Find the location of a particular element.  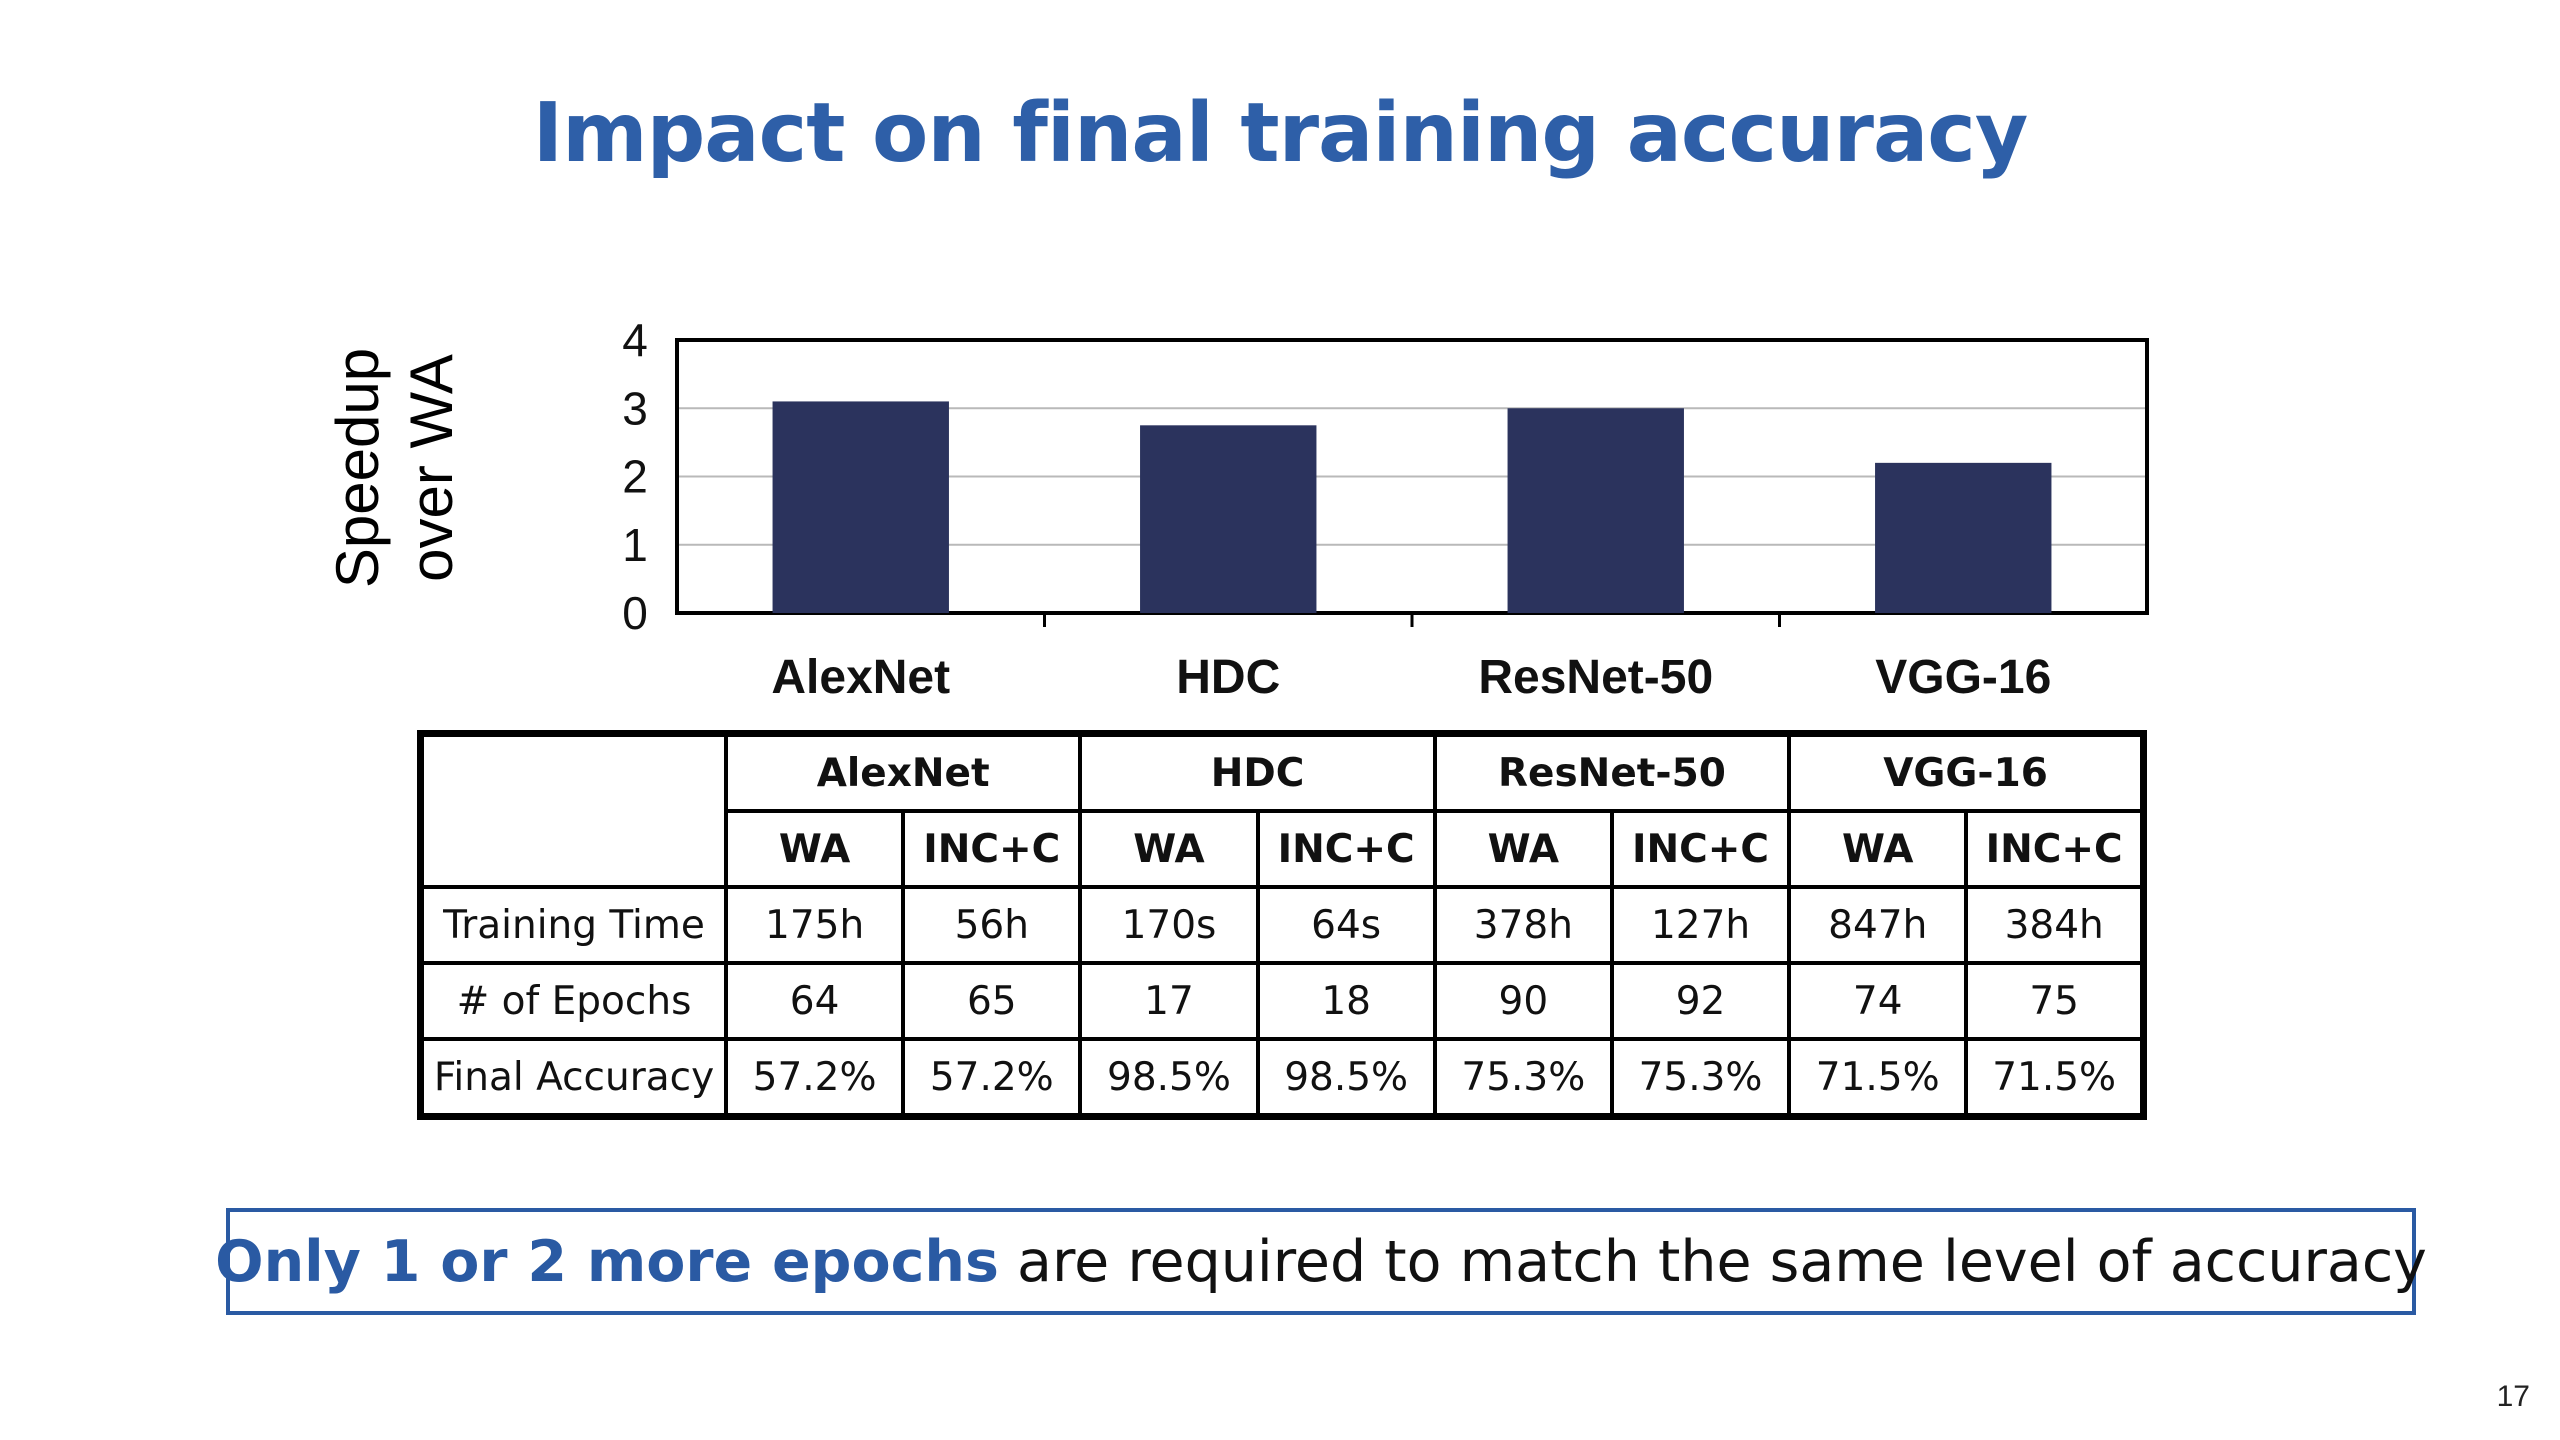

y-tick-label: 0 is located at coordinates (635, 613).